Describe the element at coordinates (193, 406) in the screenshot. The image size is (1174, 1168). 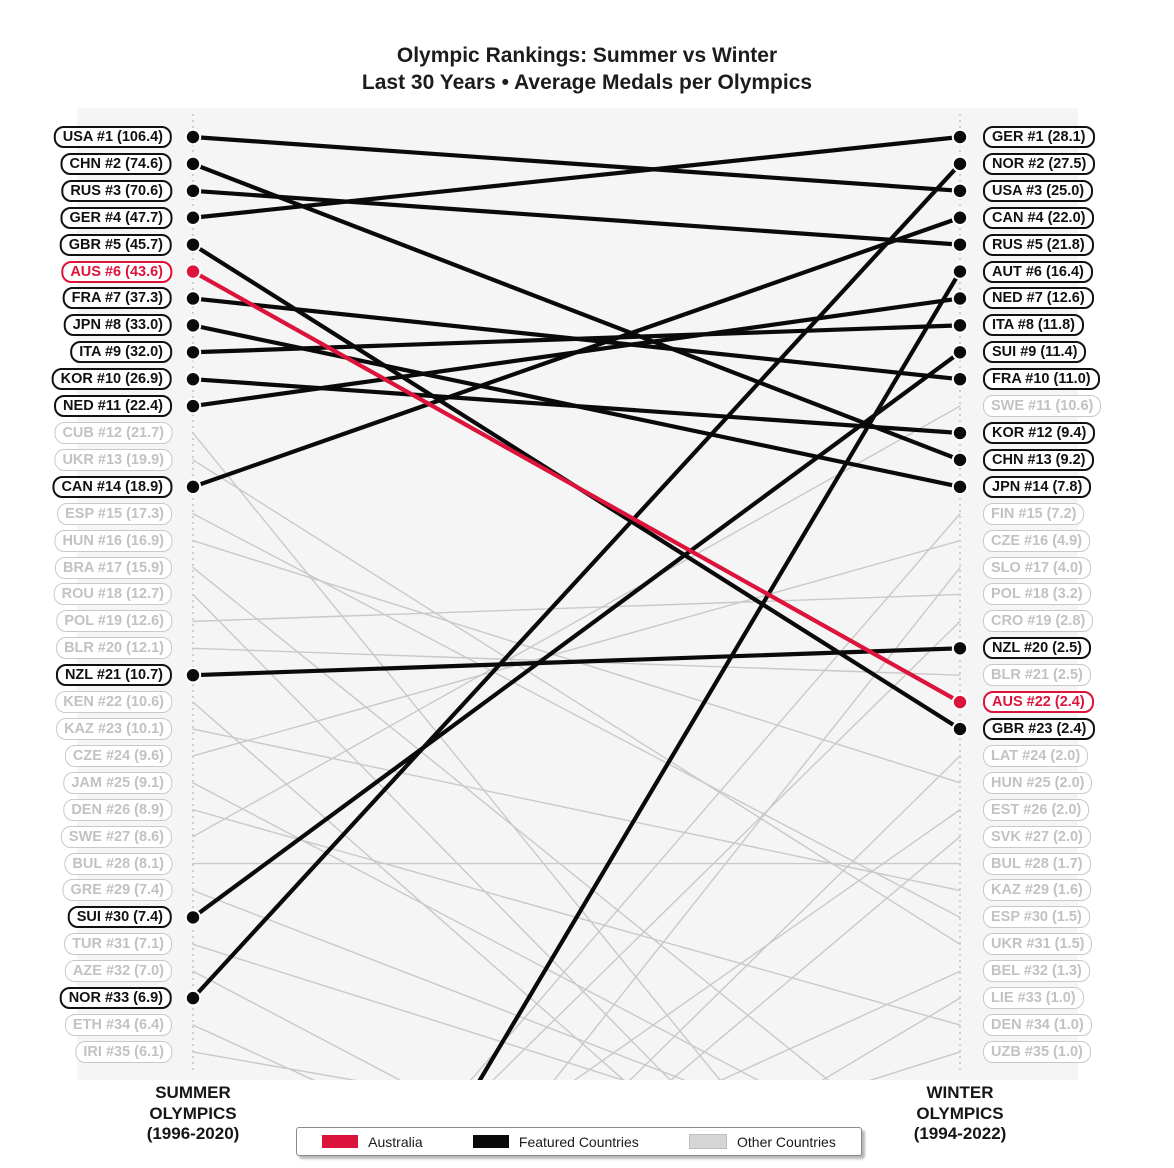
I see `summer-dot-NED` at that location.